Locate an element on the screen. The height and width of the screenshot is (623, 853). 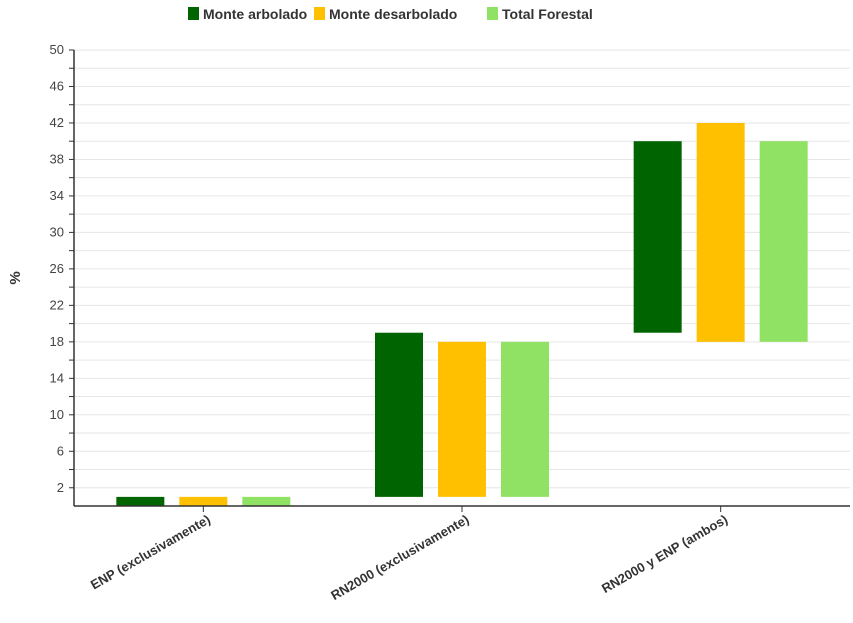
legend-label: Monte desarbolado is located at coordinates (393, 14).